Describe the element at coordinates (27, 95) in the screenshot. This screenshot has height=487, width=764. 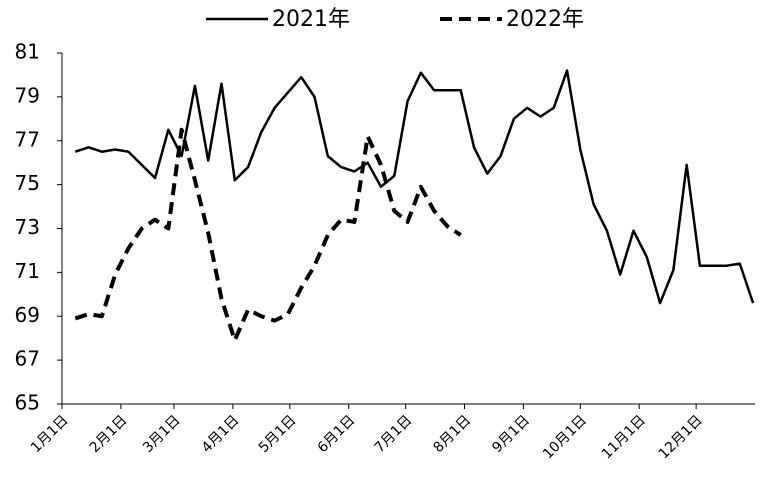
I see `y-tick-label: 79` at that location.